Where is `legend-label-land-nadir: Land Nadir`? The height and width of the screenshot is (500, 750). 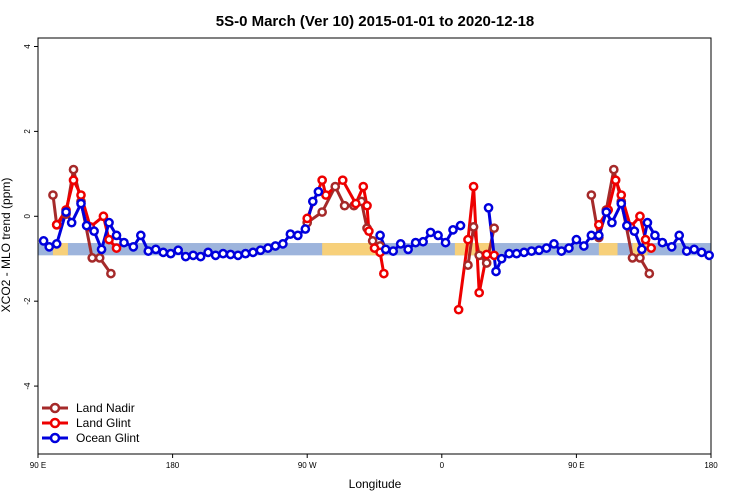
legend-label-land-nadir: Land Nadir is located at coordinates (105, 408).